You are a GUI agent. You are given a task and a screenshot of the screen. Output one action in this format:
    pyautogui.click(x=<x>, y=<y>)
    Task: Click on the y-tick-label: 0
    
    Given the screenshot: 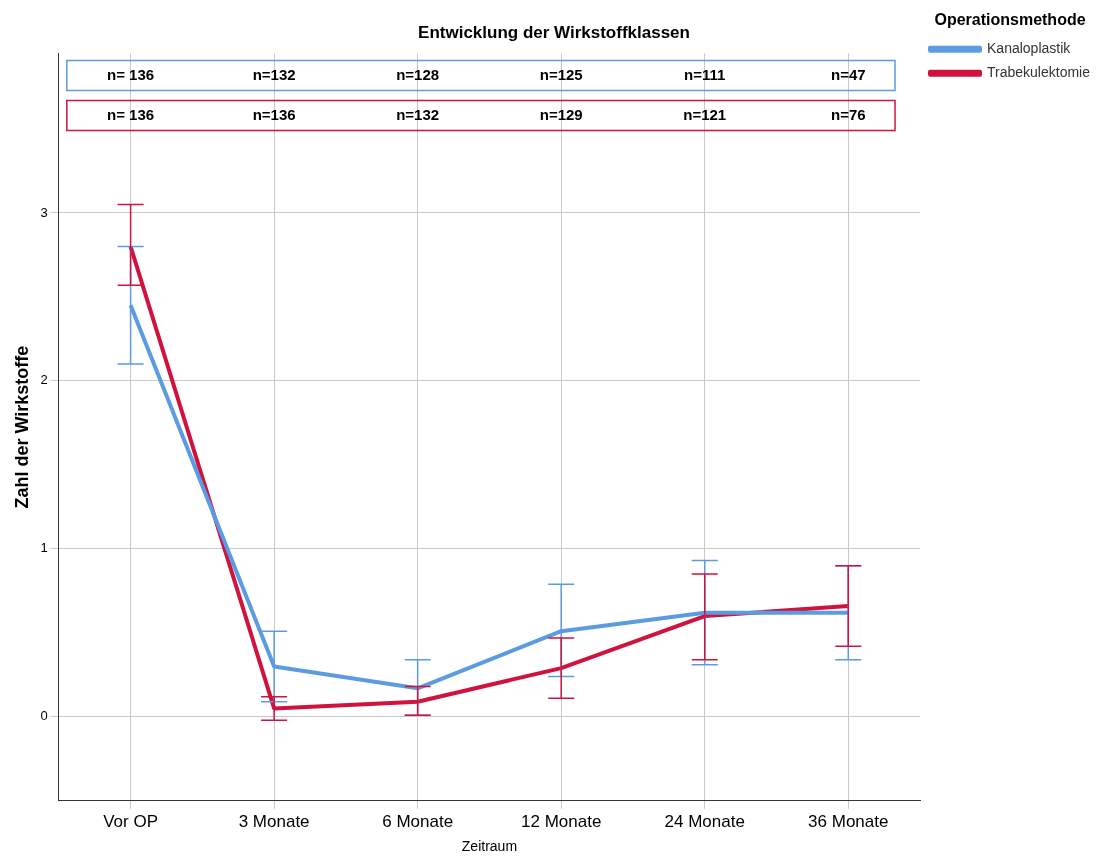 What is the action you would take?
    pyautogui.click(x=44, y=716)
    